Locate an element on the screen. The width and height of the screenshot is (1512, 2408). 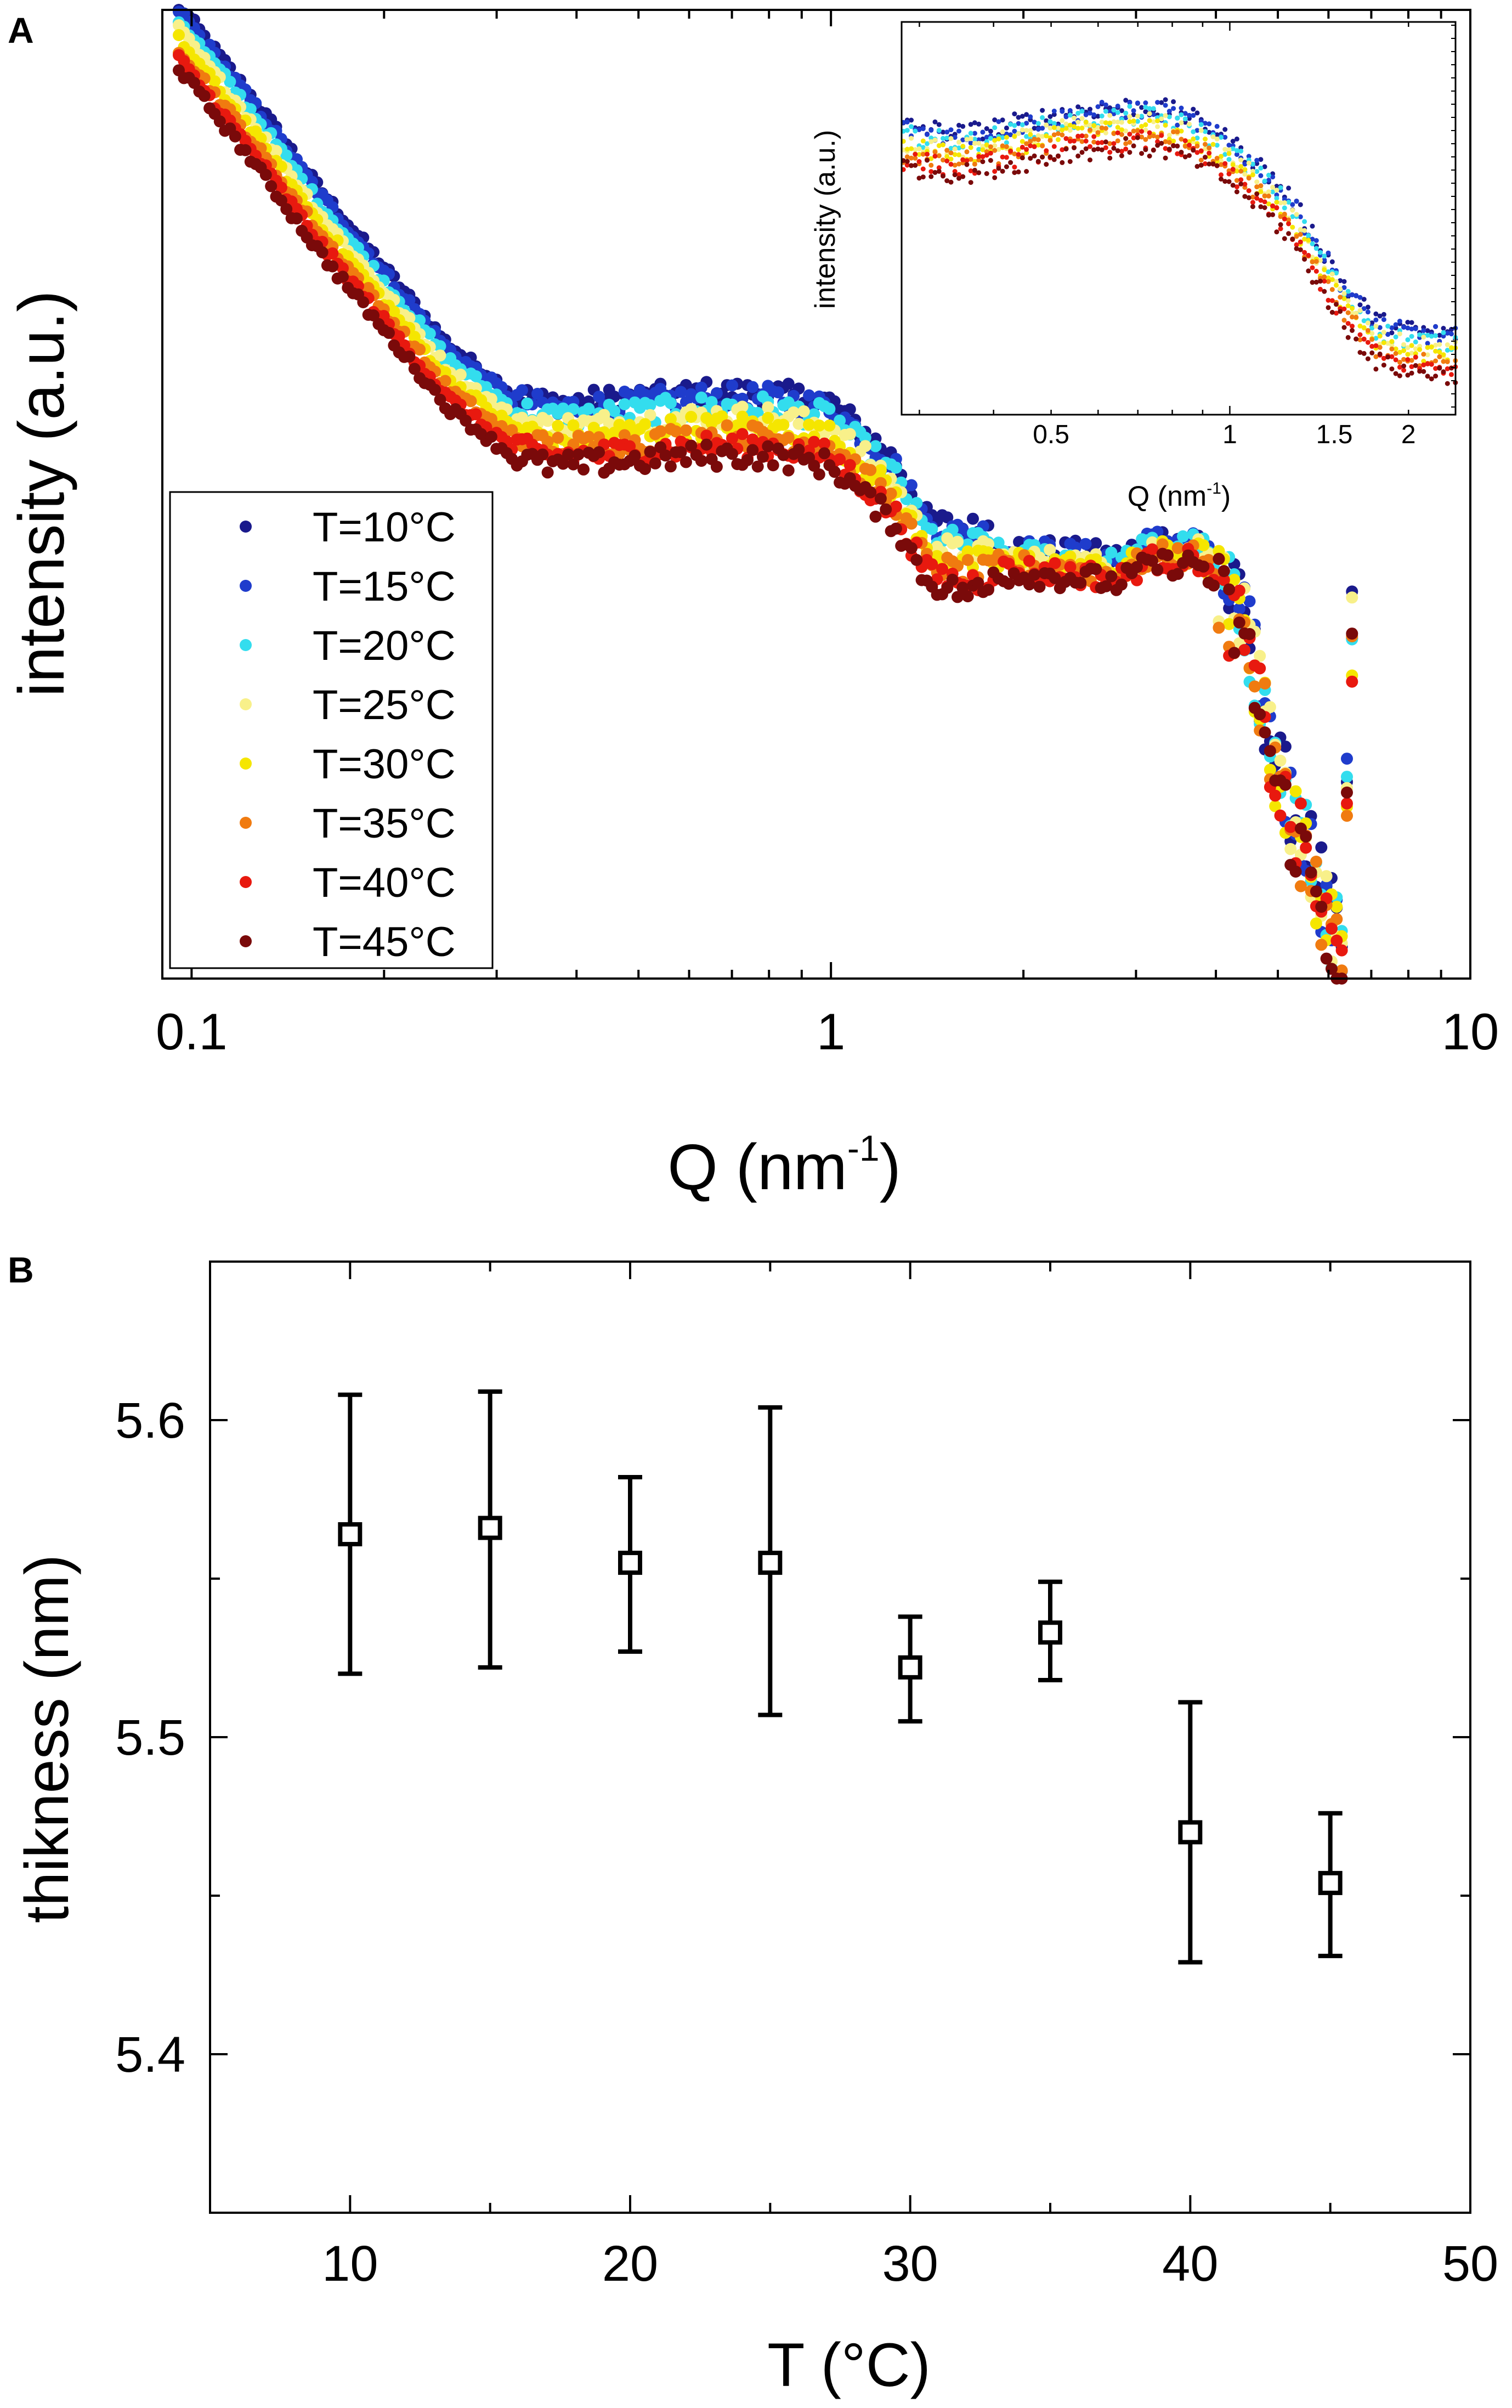
inset-x-axis-label: Q (nm-1) is located at coordinates (1179, 496).